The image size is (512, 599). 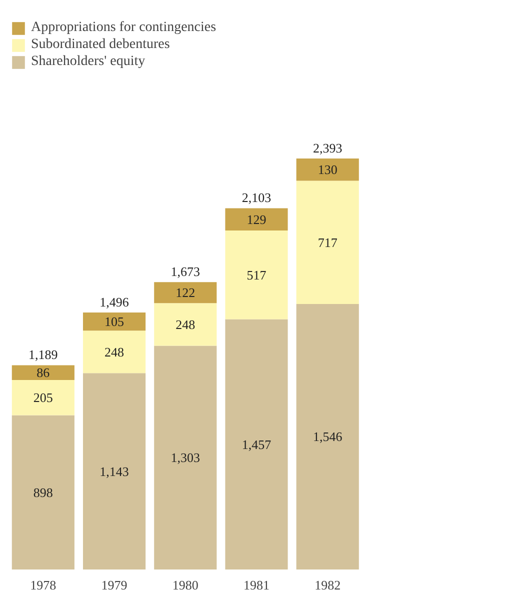 What do you see at coordinates (327, 148) in the screenshot?
I see `total-label: 2,393` at bounding box center [327, 148].